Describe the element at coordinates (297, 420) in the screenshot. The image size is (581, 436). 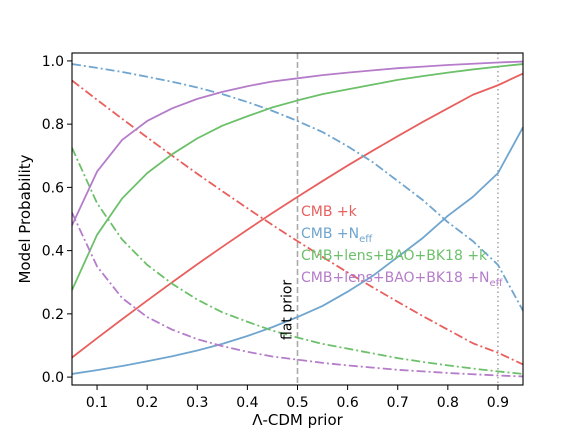
I see `x-axis-label: Λ-CDM prior` at that location.